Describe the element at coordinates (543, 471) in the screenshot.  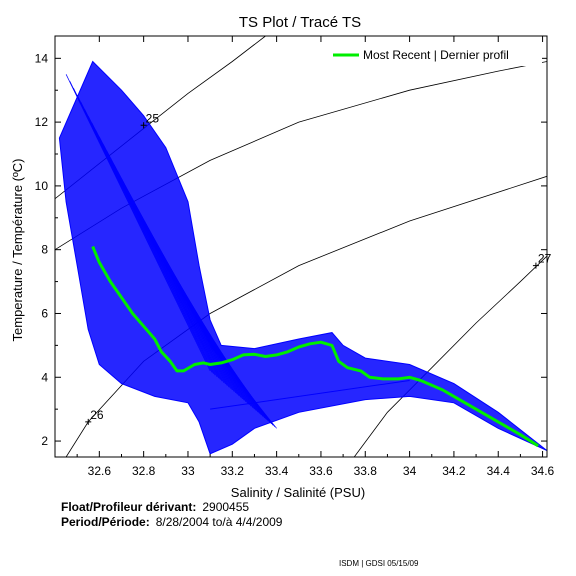
I see `x-tick-label: 34.6` at that location.